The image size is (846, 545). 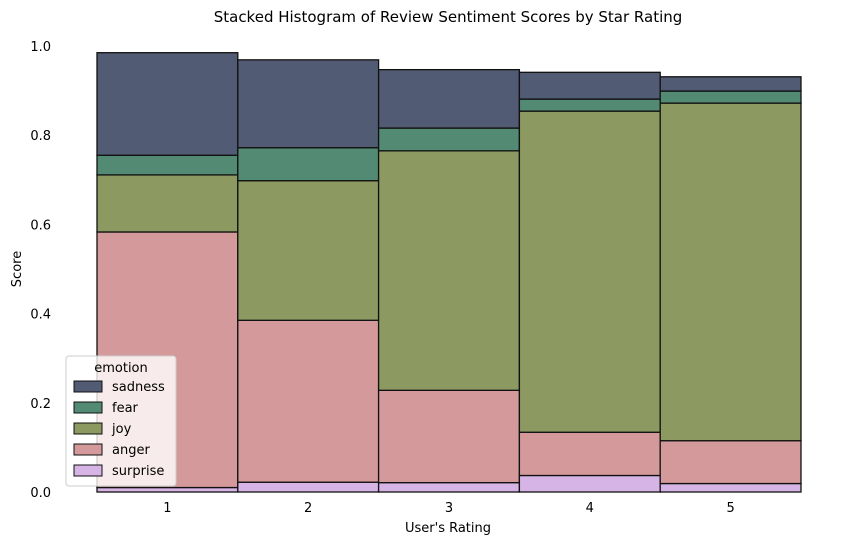 I want to click on x-tick-label: 3, so click(x=449, y=508).